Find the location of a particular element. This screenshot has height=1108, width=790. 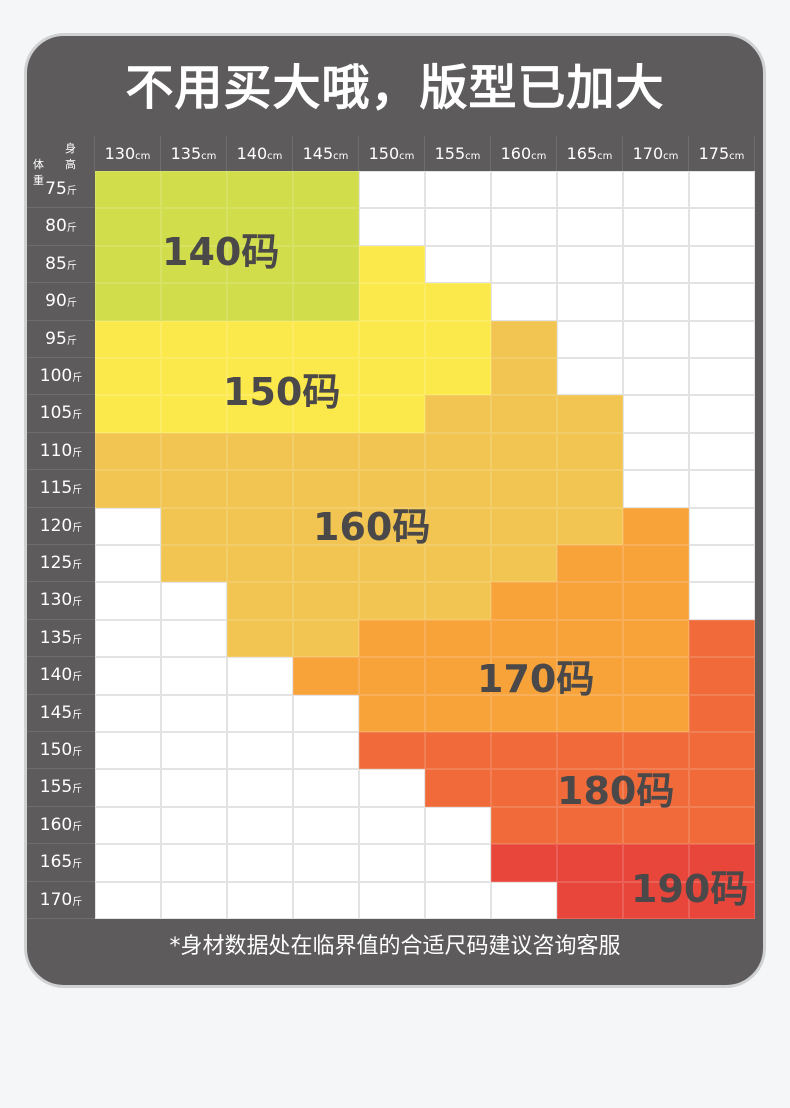

weight-row-label-100: 100斤 is located at coordinates (61, 377).